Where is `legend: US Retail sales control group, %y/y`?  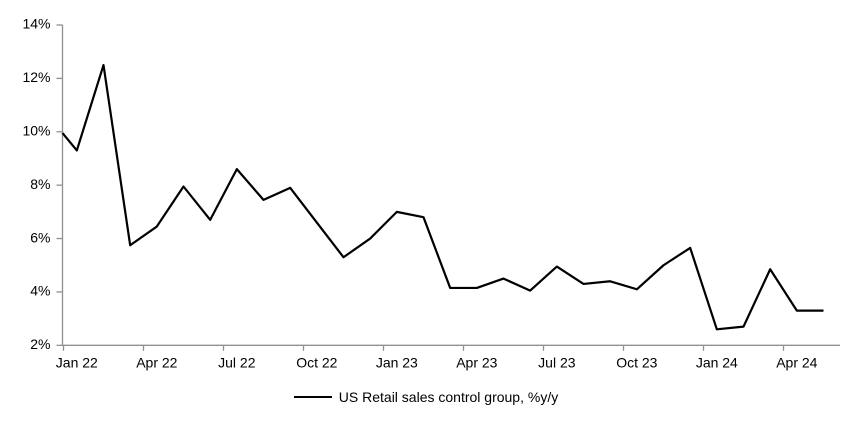 legend: US Retail sales control group, %y/y is located at coordinates (426, 397).